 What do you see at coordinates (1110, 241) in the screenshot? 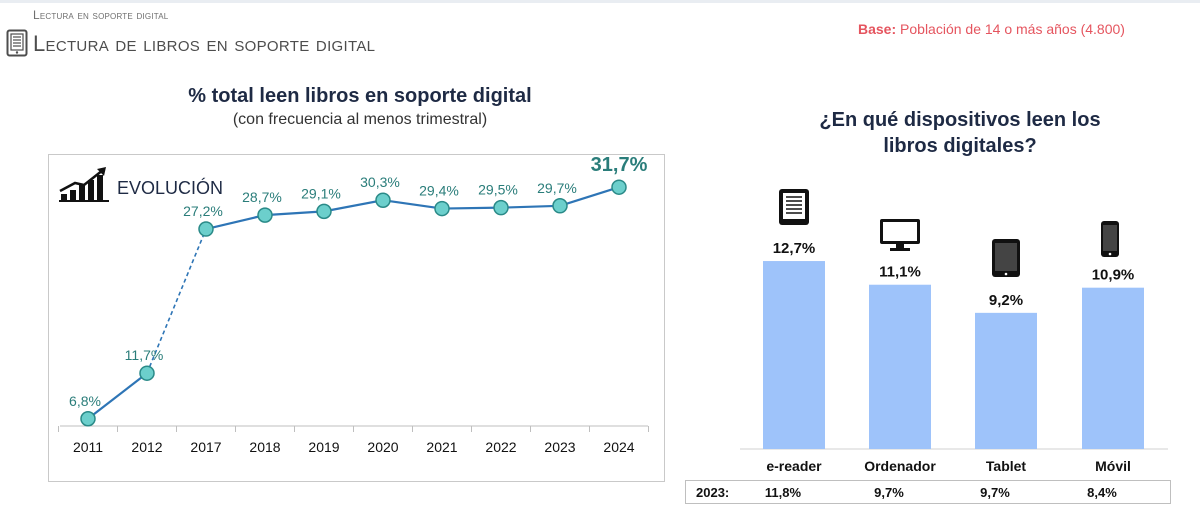
I see `smartphone-icon` at bounding box center [1110, 241].